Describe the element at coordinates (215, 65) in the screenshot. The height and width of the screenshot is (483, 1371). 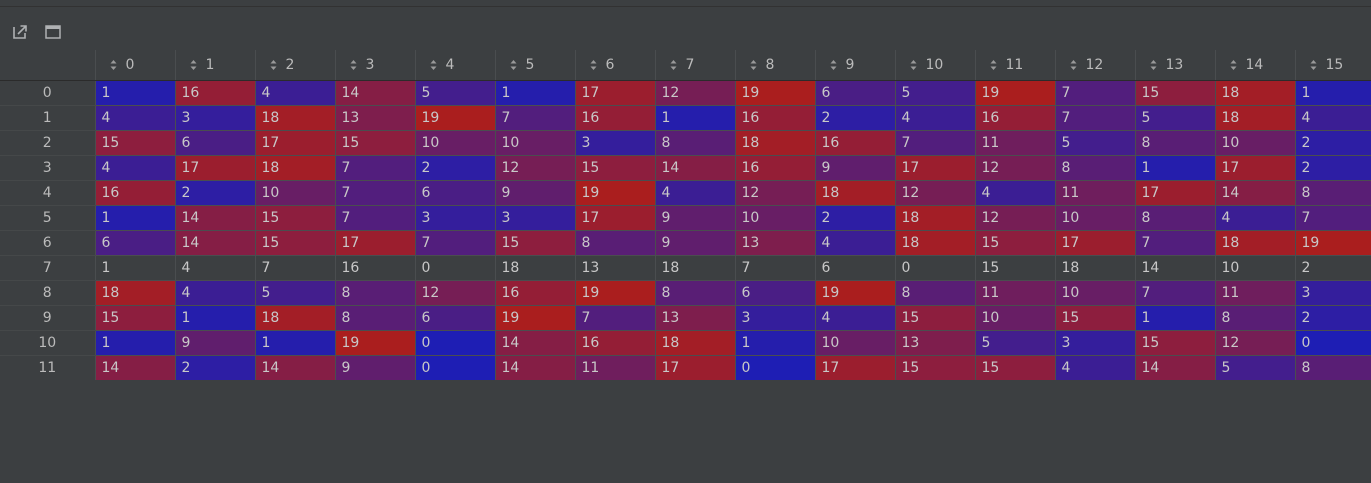
I see `column-header-1: 1` at that location.